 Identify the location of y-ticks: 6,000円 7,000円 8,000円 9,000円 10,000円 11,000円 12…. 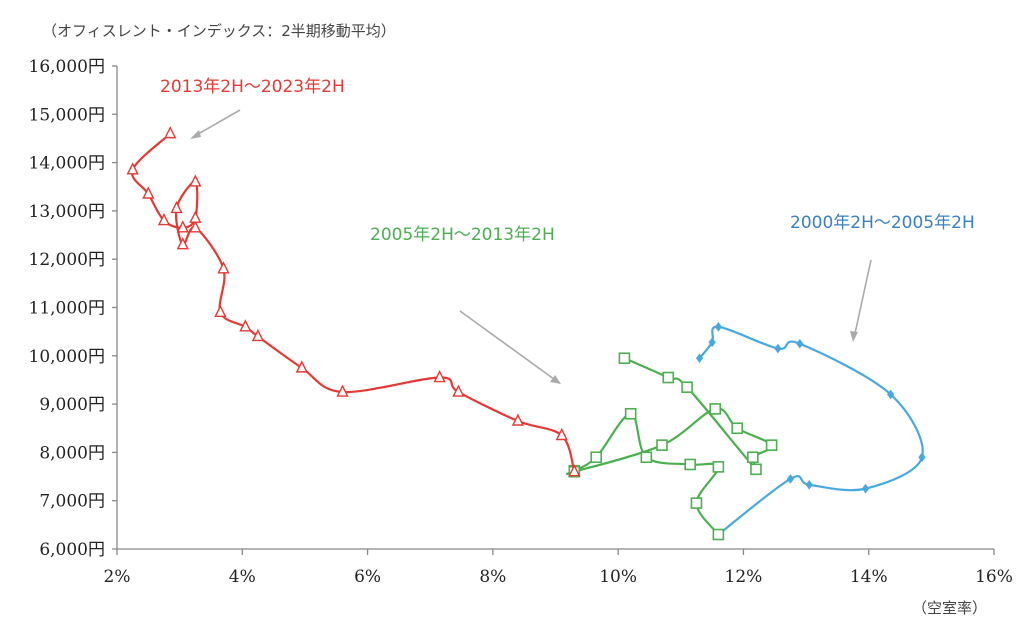
(73, 308).